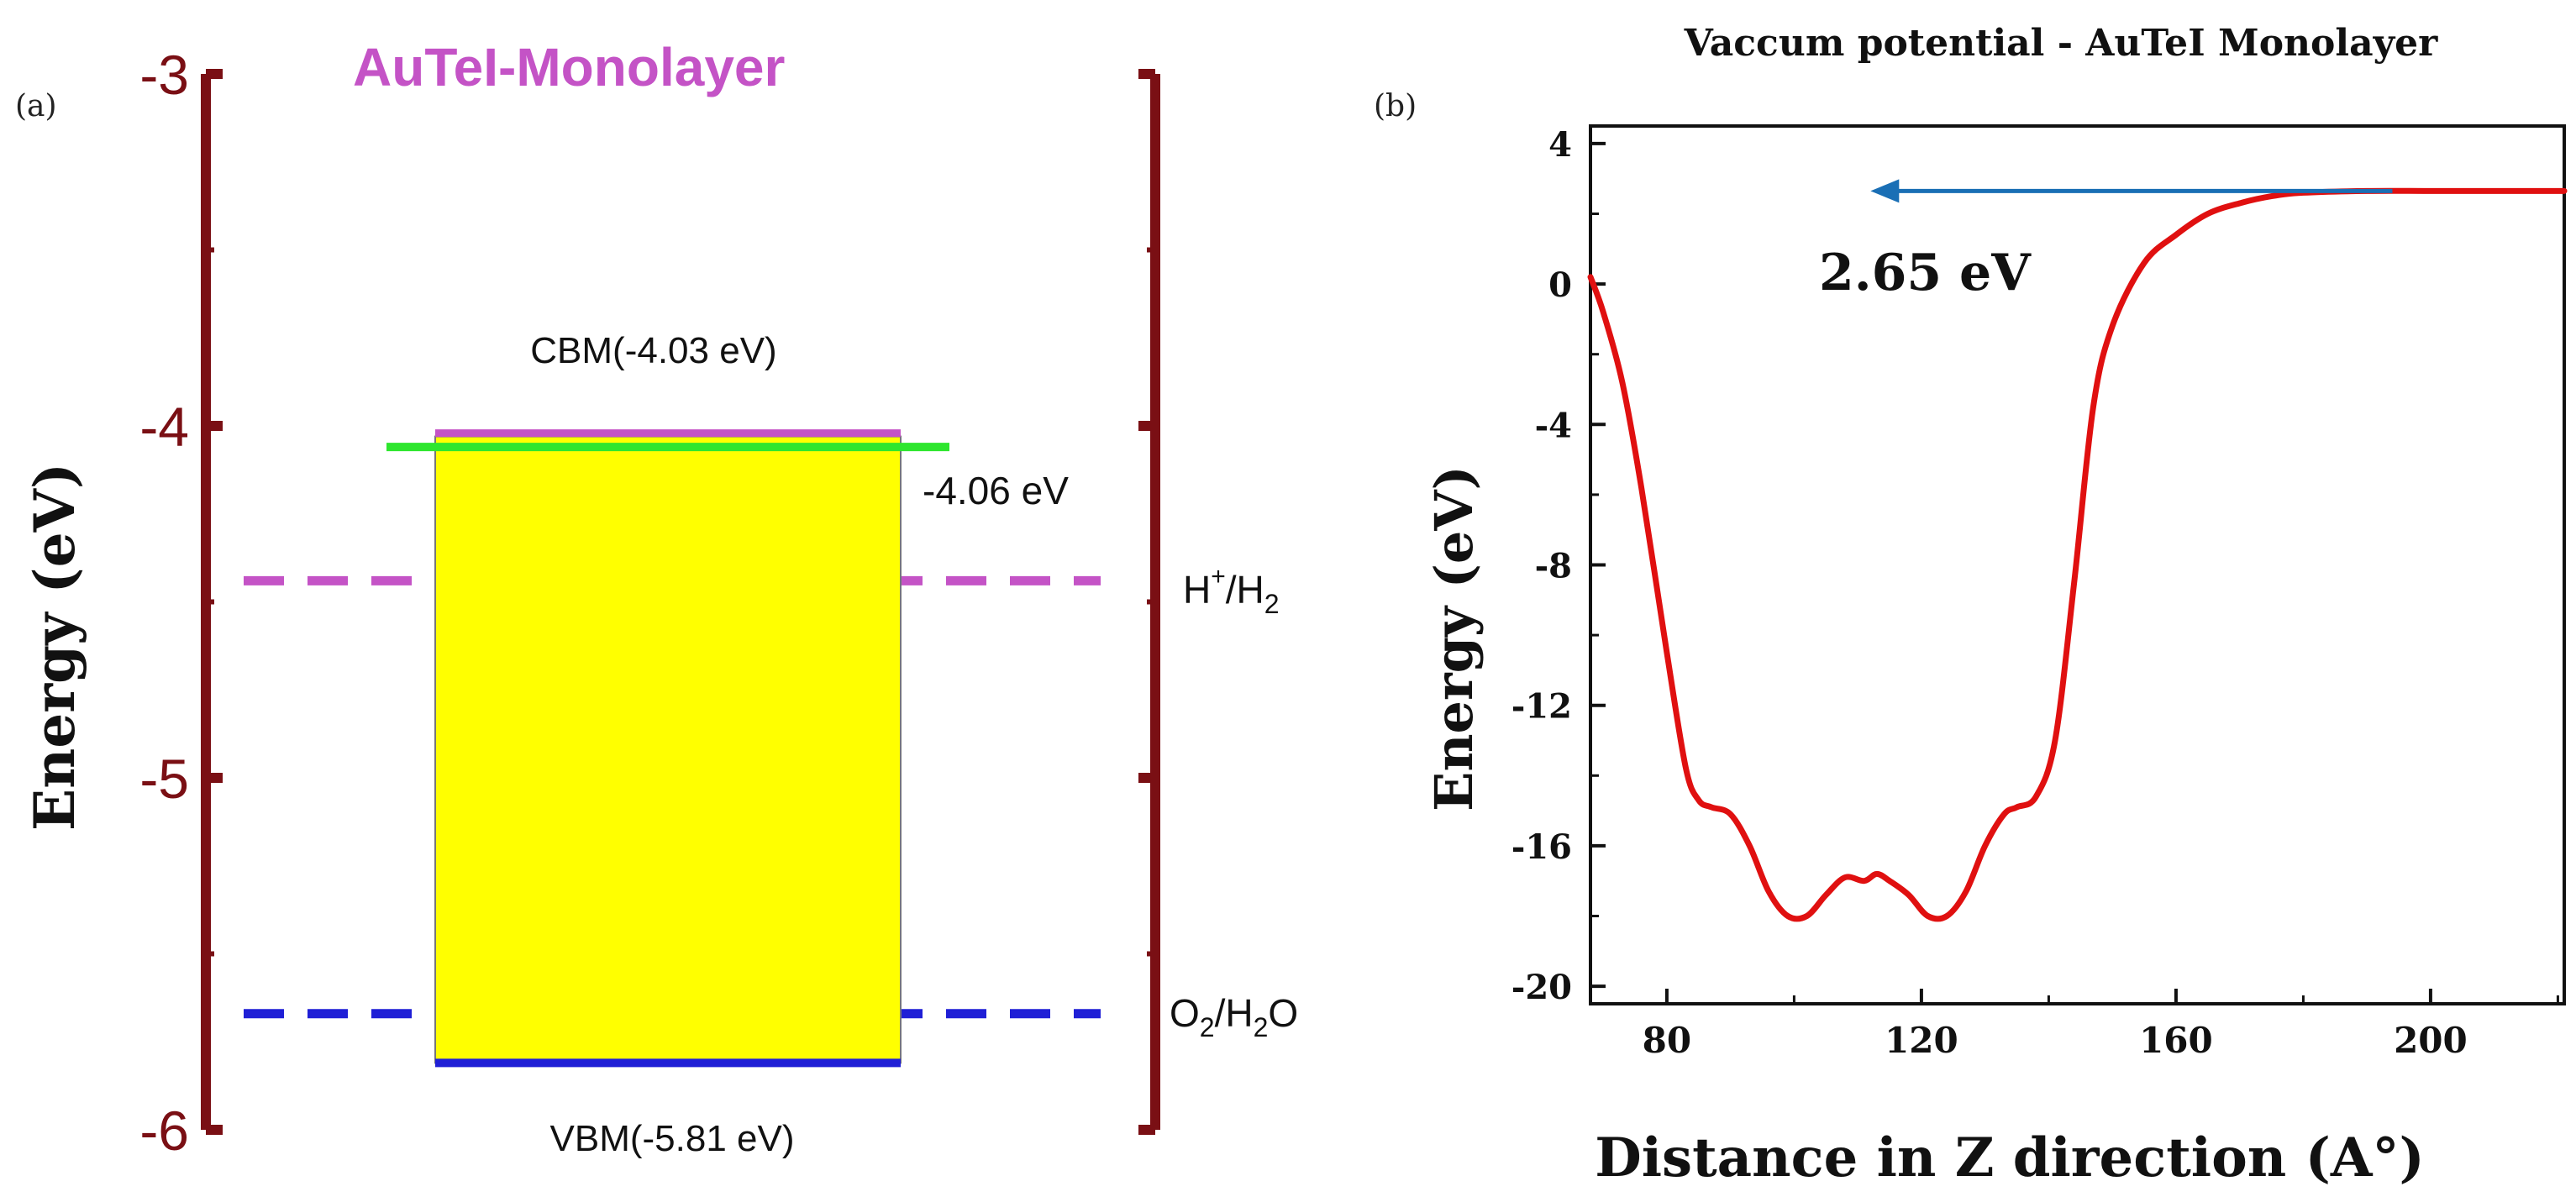 This screenshot has height=1197, width=2576. I want to click on cbm-label: CBM(-4.03 eV), so click(653, 350).